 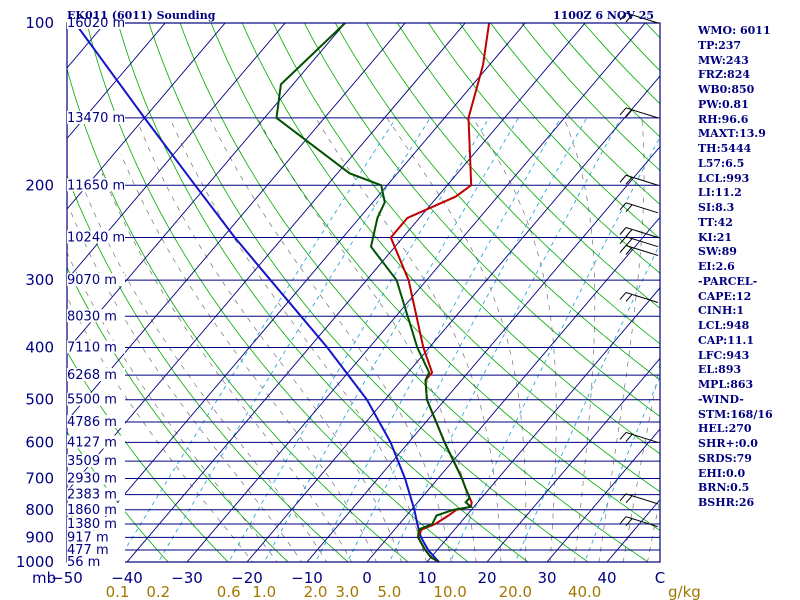 What do you see at coordinates (639, 270) in the screenshot?
I see `wind-layer` at bounding box center [639, 270].